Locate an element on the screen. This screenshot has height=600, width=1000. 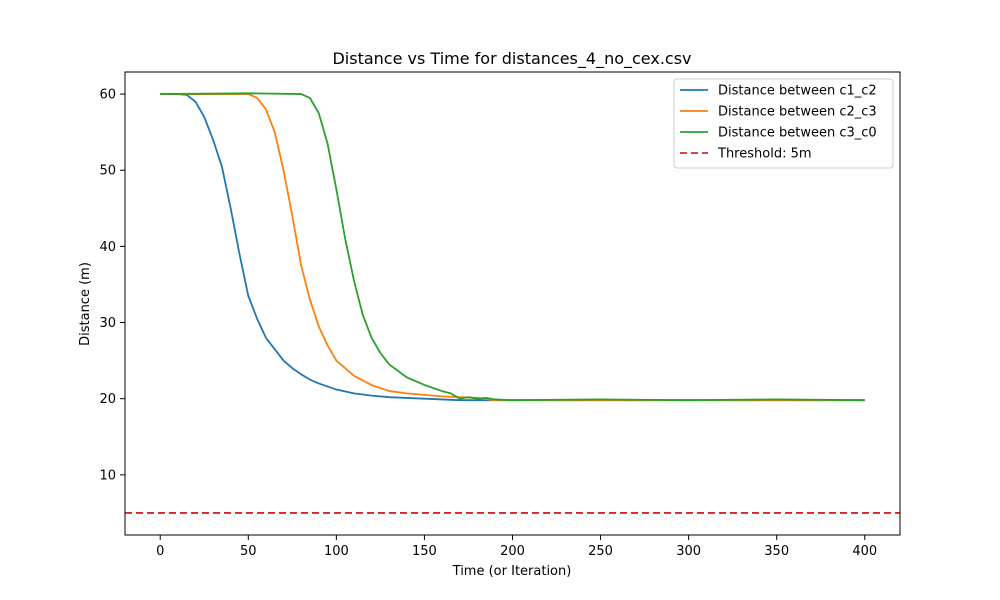
legend-box is located at coordinates (783, 123).